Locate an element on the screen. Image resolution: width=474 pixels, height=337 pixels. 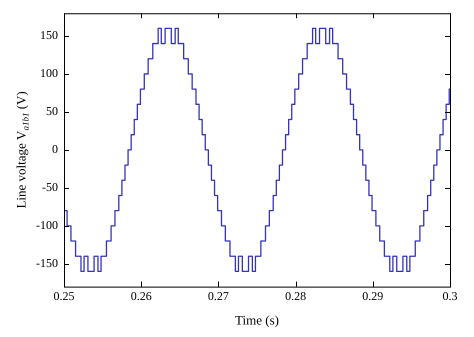
y-tick-label: 150 is located at coordinates (49, 35).